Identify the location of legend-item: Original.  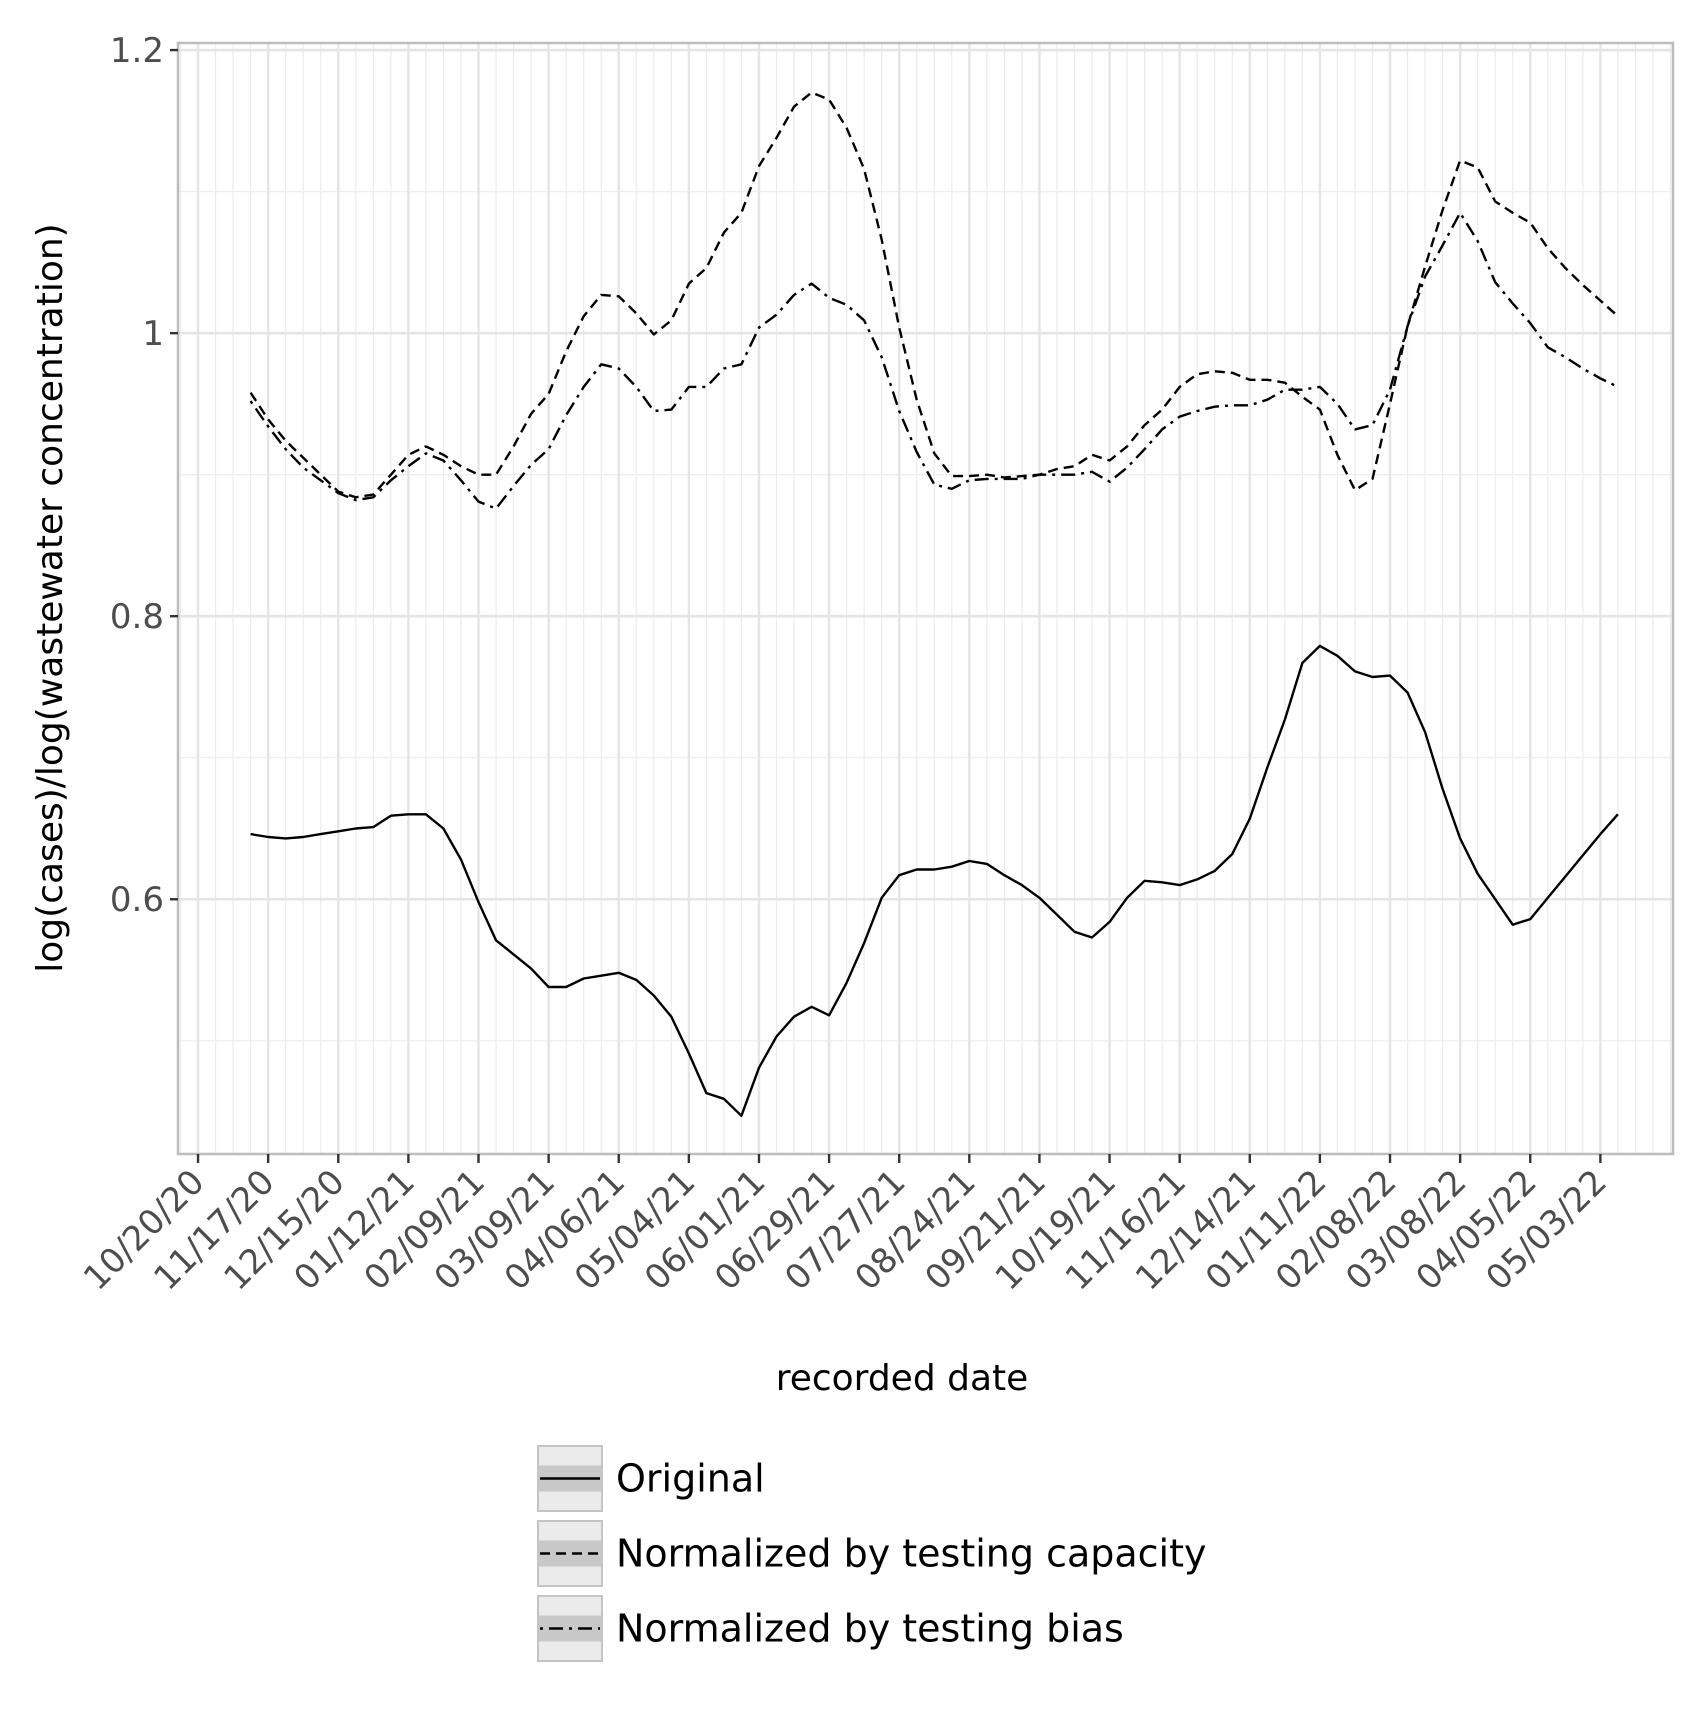
(651, 1478).